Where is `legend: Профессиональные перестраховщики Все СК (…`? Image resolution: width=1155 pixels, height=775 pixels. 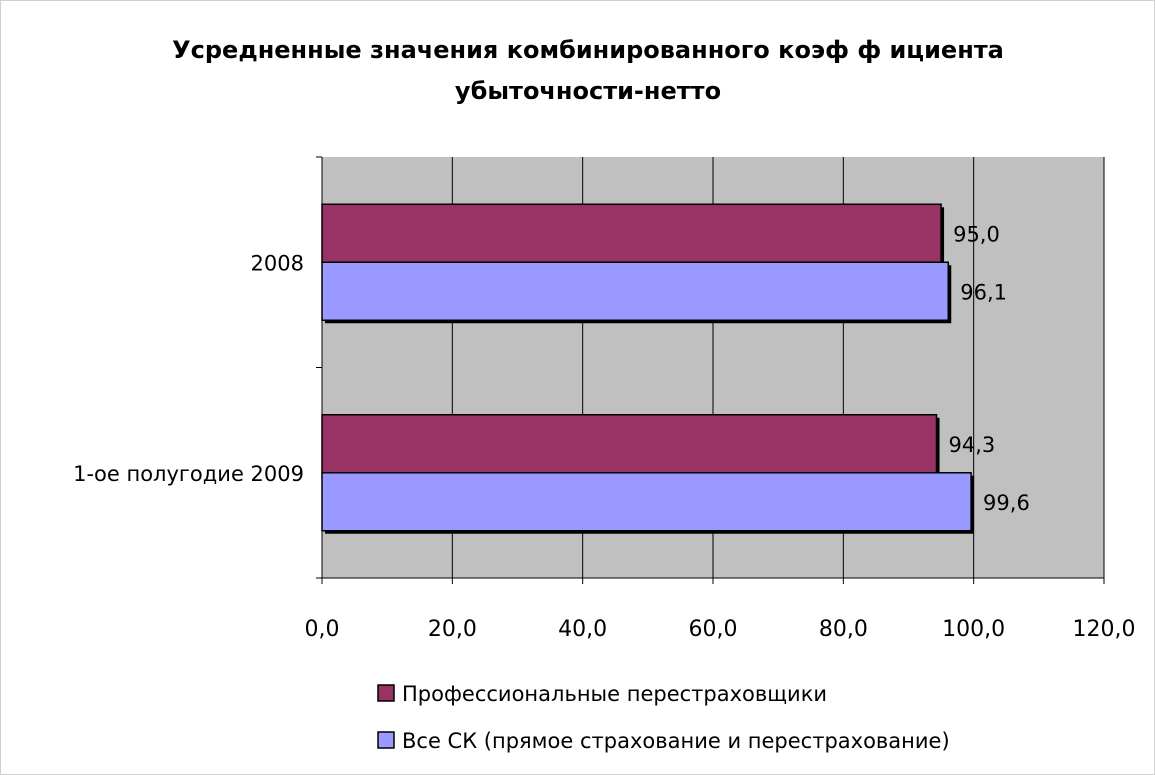 legend: Профессиональные перестраховщики Все СК (… is located at coordinates (663, 717).